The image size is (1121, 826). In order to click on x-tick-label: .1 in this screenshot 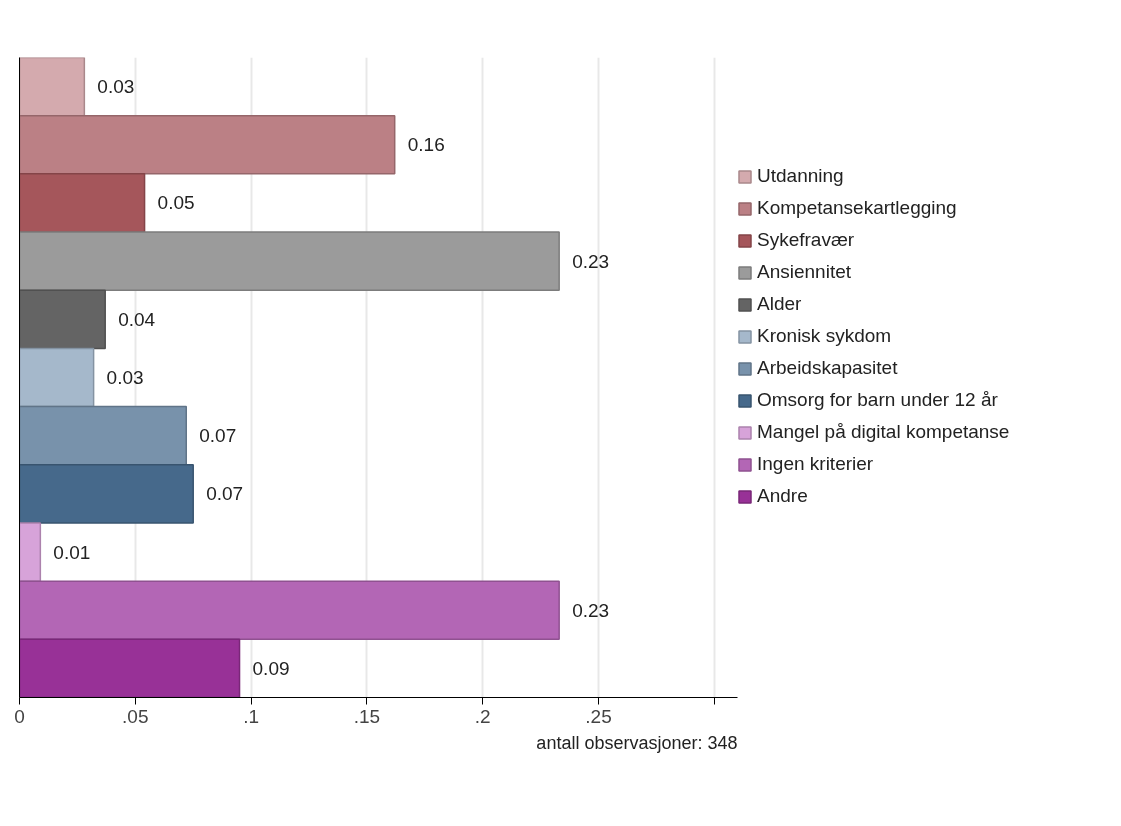, I will do `click(251, 716)`.